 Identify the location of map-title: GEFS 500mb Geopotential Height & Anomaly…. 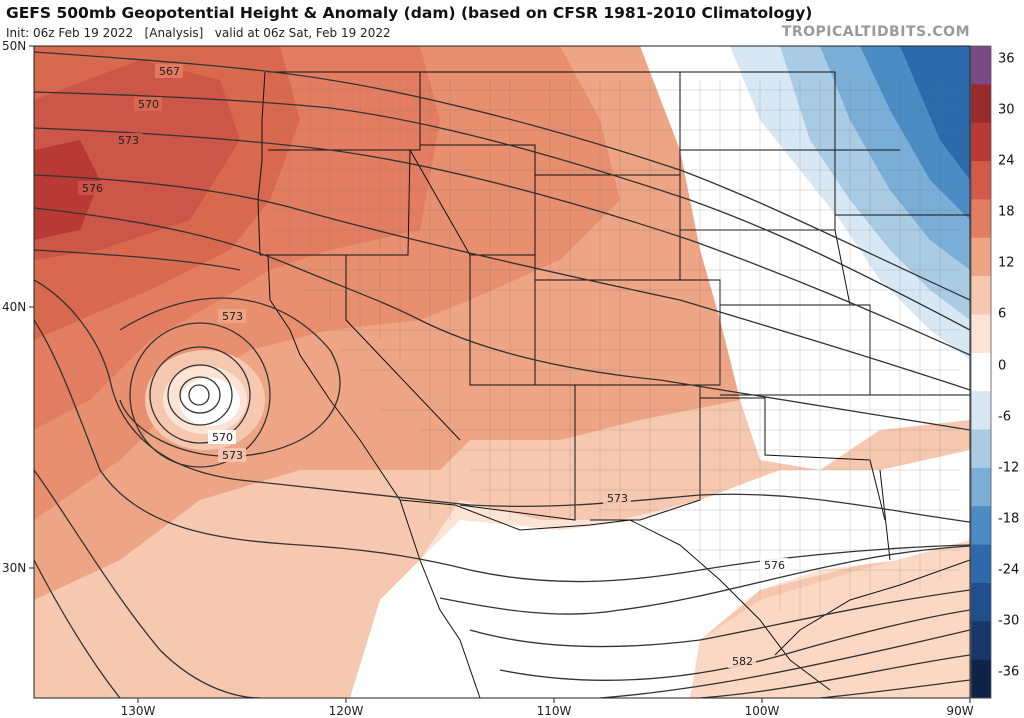
(409, 13).